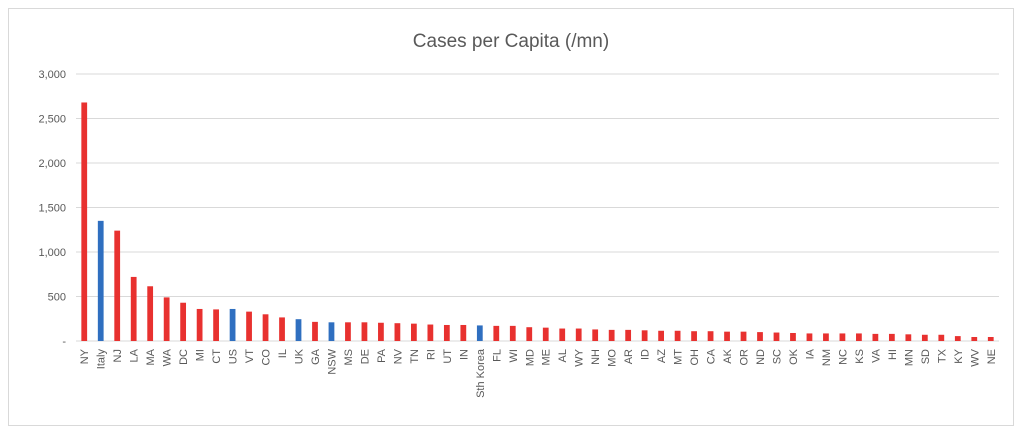 This screenshot has width=1024, height=435. Describe the element at coordinates (232, 324) in the screenshot. I see `bar-us` at that location.